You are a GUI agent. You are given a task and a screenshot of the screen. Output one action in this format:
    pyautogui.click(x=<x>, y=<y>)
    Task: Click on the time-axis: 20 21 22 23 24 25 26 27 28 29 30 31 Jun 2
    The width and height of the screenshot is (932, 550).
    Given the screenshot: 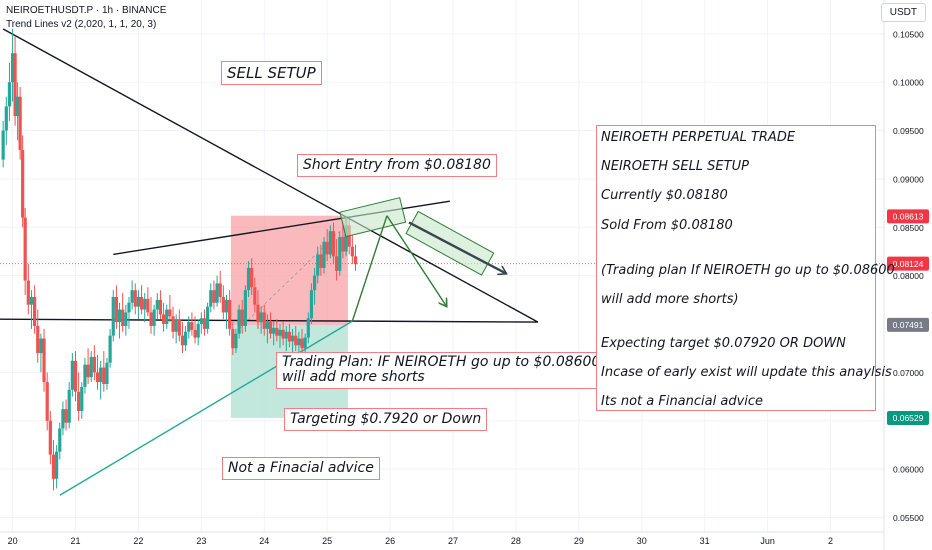 What is the action you would take?
    pyautogui.click(x=442, y=538)
    